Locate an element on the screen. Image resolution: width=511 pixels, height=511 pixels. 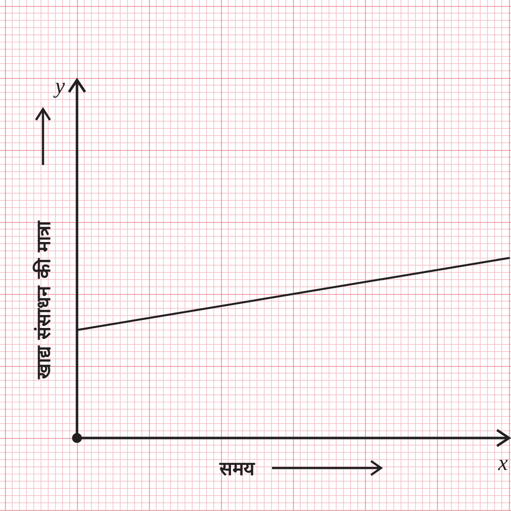
text: y is located at coordinates (59, 85).